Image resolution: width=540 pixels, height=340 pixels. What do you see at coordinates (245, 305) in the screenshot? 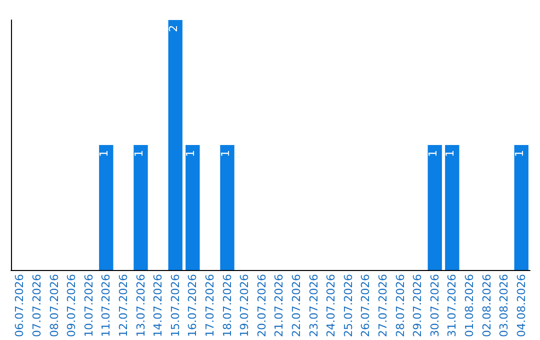
I see `x-tick-label: 19.07.2026` at bounding box center [245, 305].